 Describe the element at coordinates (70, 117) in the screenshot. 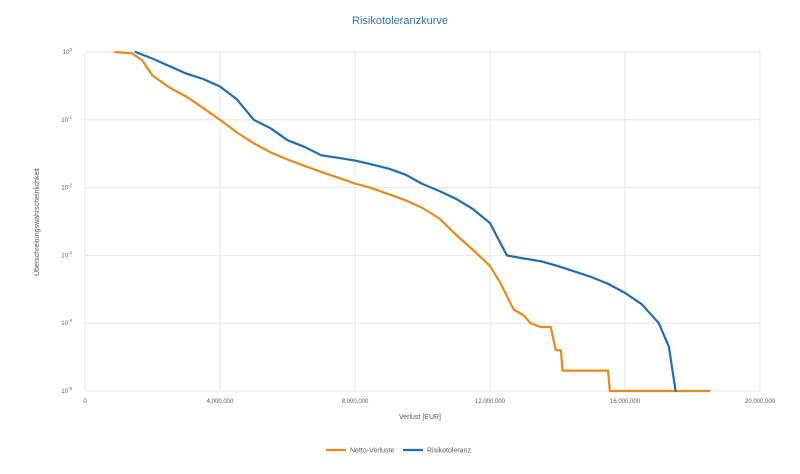

I see `y-tick-exponent: -1` at that location.